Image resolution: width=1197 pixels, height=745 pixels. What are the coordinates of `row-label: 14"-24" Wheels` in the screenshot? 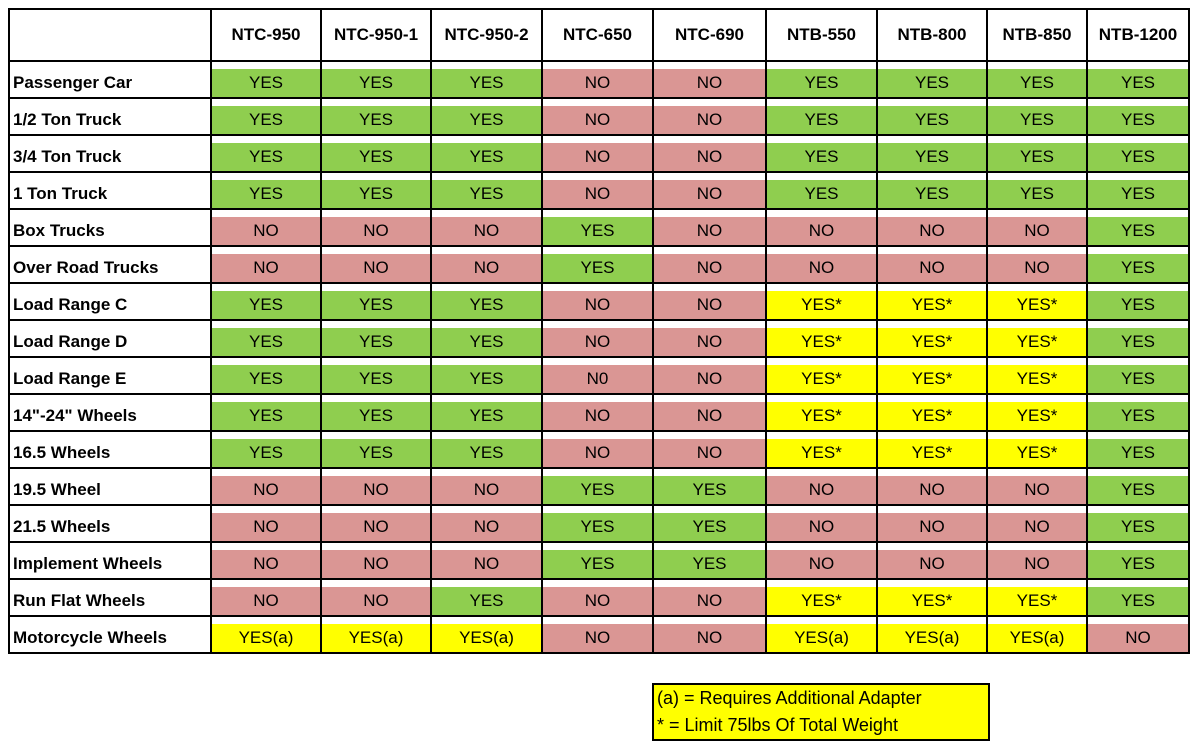 It's located at (110, 412).